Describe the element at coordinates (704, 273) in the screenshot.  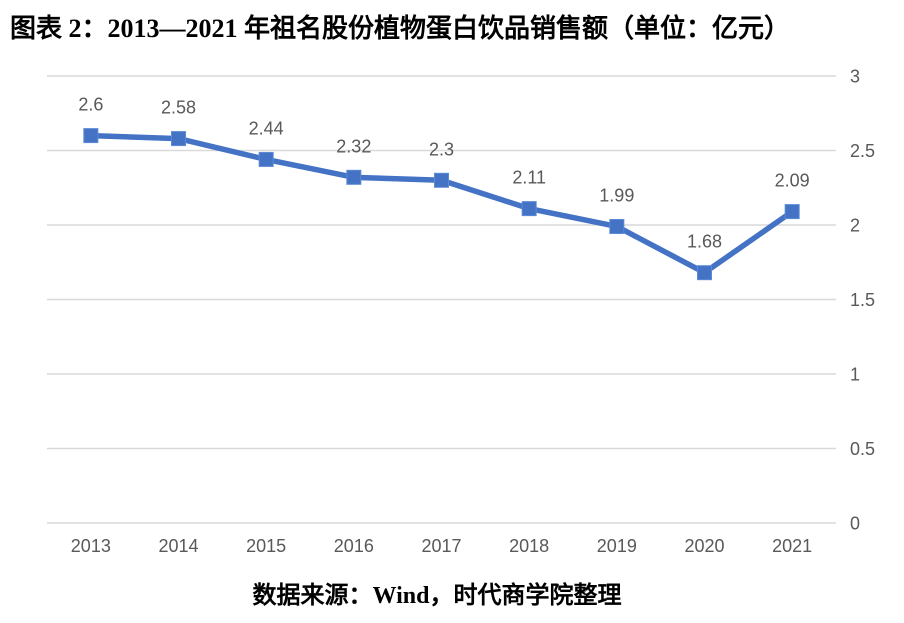
I see `data-point-marker-2020` at that location.